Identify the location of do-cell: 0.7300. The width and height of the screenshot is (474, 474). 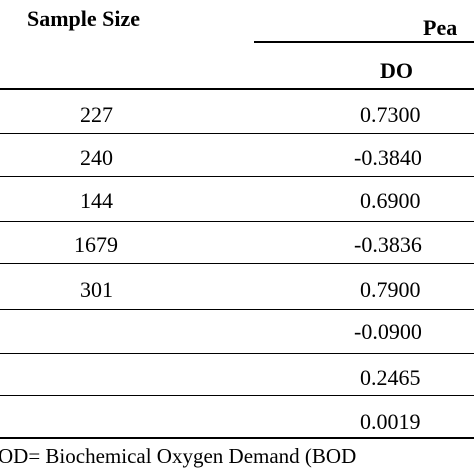
(390, 114).